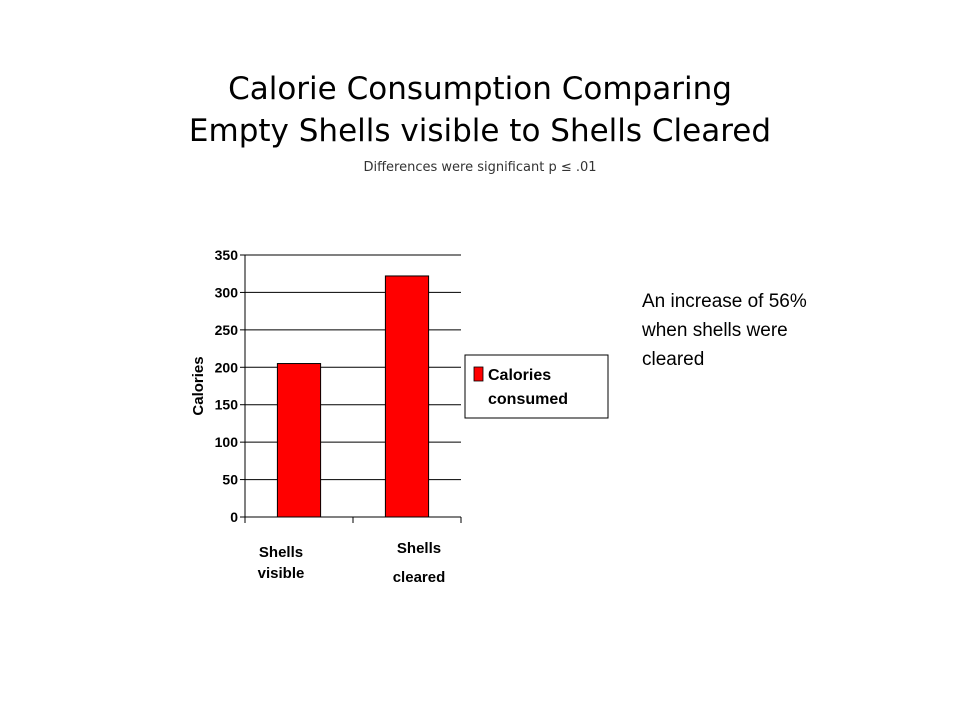 The width and height of the screenshot is (960, 720). Describe the element at coordinates (419, 563) in the screenshot. I see `x-category-label-2: Shells cleared` at that location.